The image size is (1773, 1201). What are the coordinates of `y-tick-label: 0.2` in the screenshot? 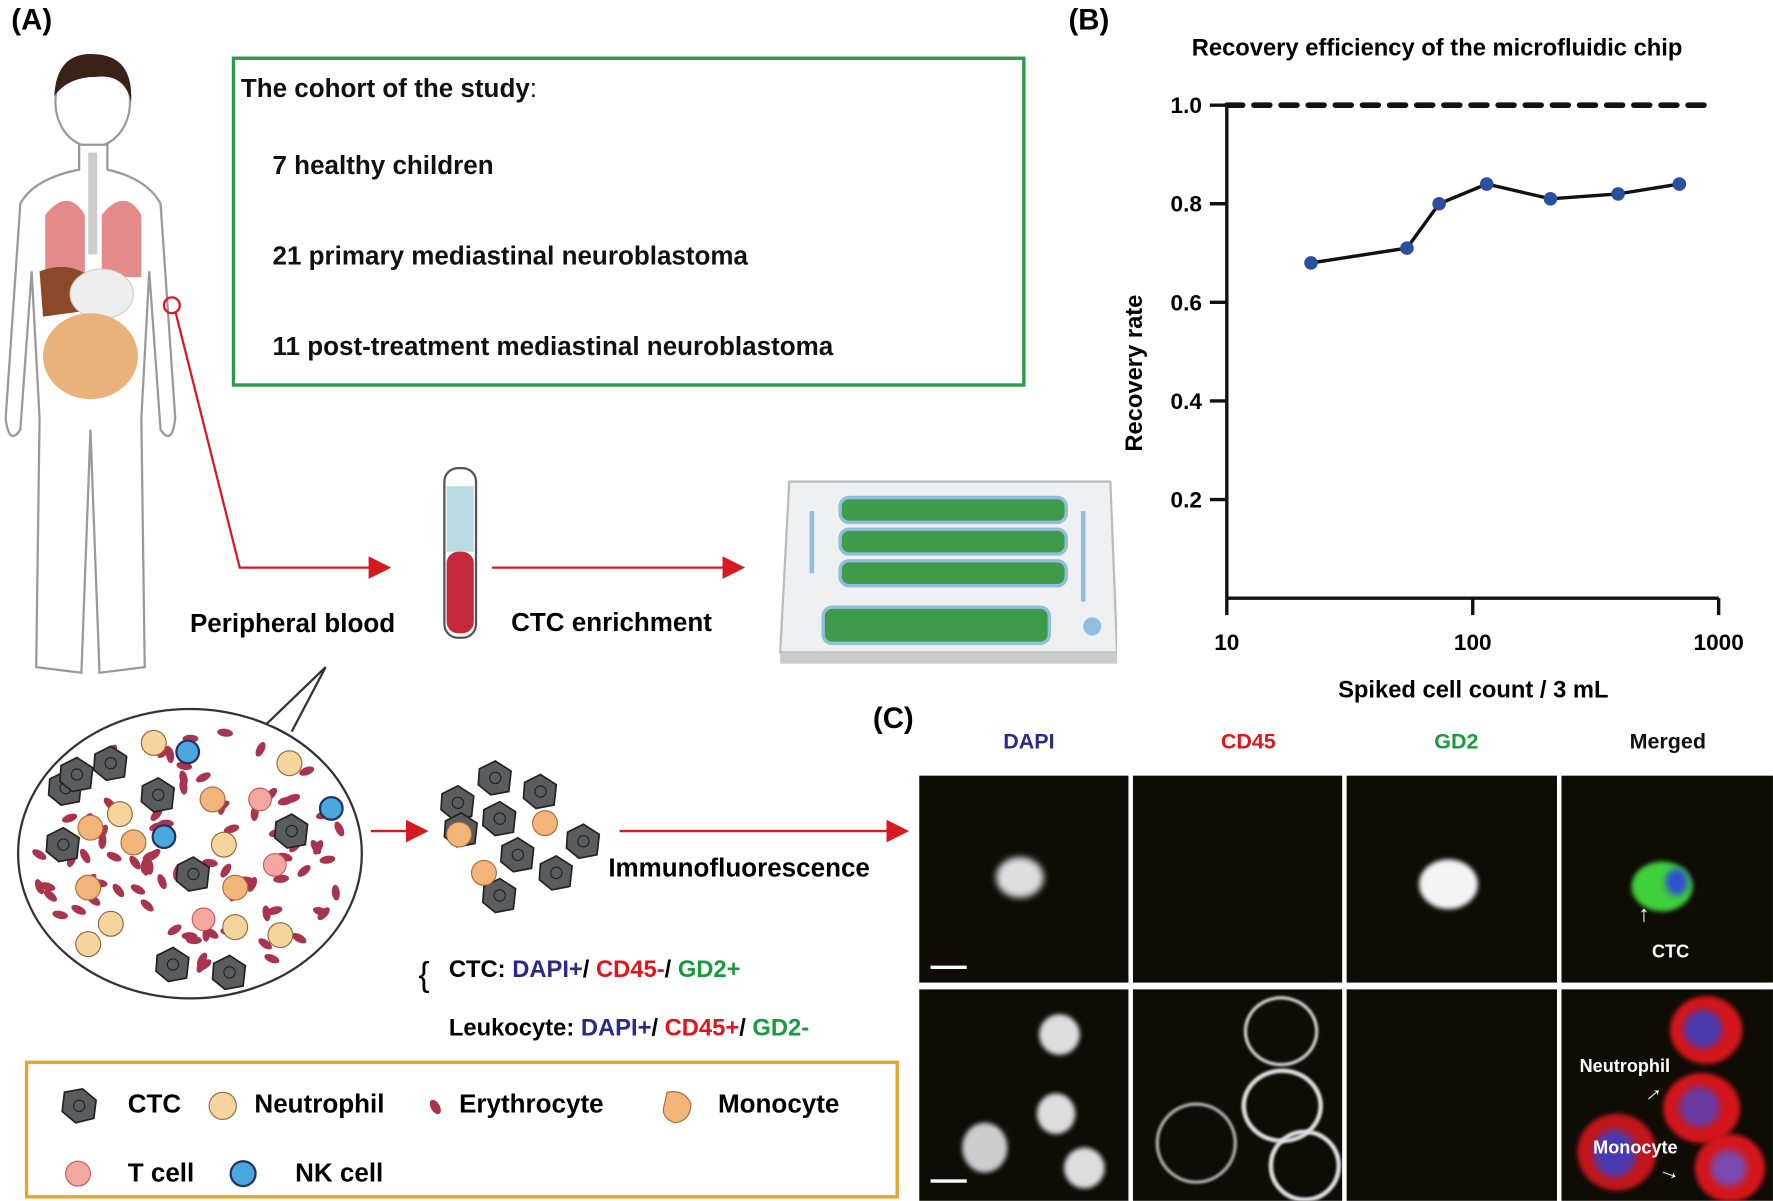 It's located at (1185, 499).